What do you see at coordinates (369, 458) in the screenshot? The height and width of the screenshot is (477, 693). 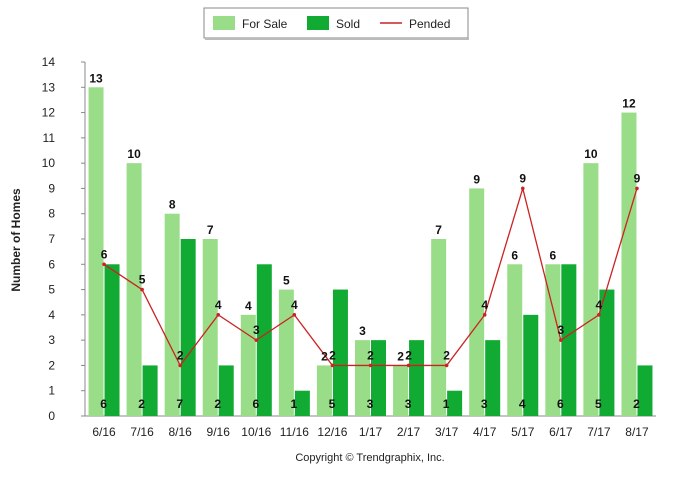 I see `copyright-footer: Copyright © Trendgraphix, Inc.` at bounding box center [369, 458].